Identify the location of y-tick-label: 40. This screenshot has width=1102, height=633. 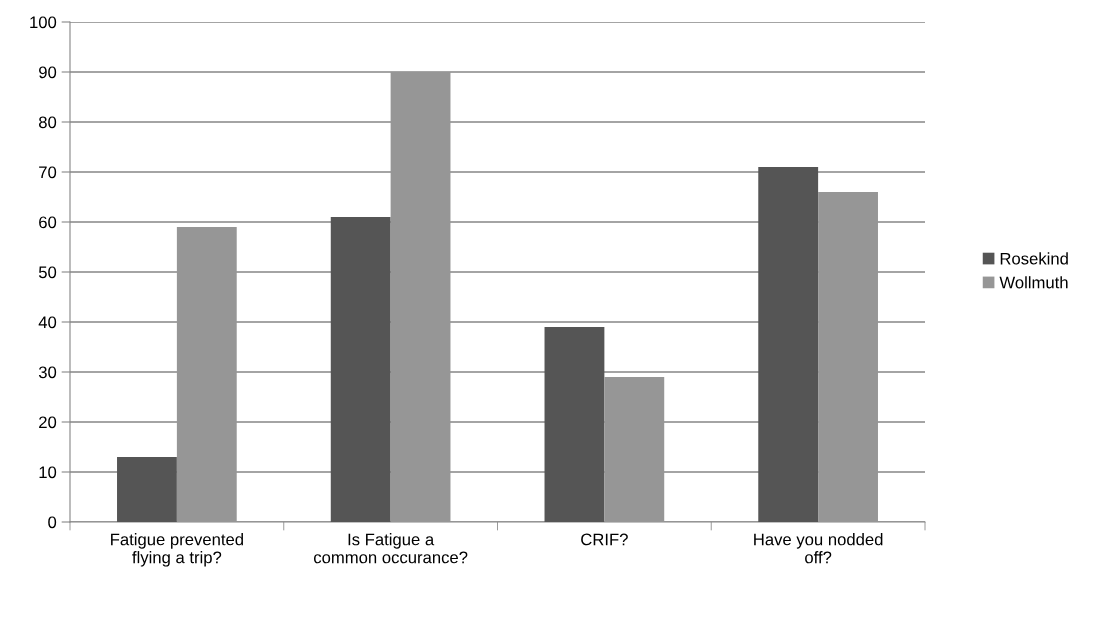
(47, 322).